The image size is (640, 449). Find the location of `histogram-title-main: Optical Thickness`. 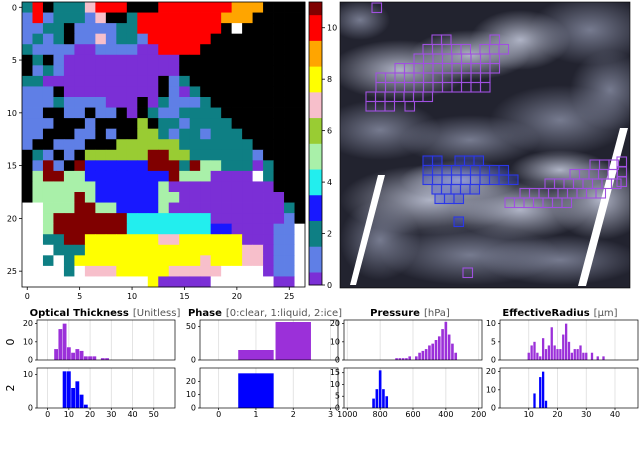

histogram-title-main: Optical Thickness is located at coordinates (79, 313).